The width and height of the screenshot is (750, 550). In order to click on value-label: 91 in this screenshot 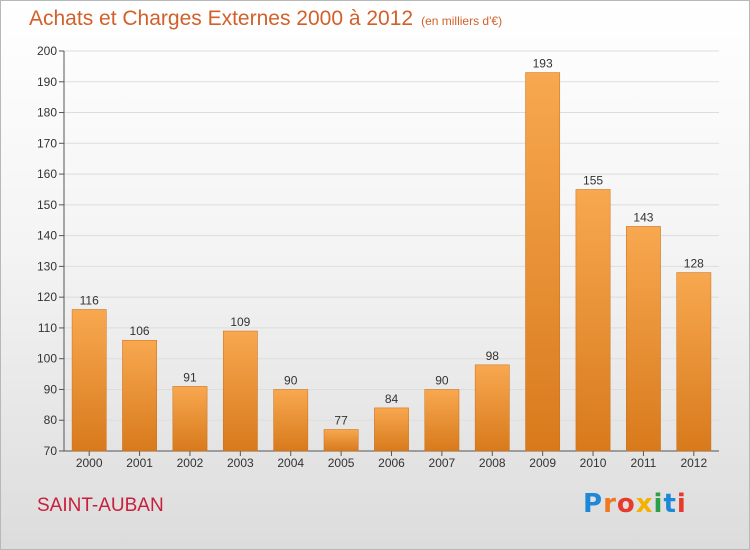, I will do `click(190, 377)`.